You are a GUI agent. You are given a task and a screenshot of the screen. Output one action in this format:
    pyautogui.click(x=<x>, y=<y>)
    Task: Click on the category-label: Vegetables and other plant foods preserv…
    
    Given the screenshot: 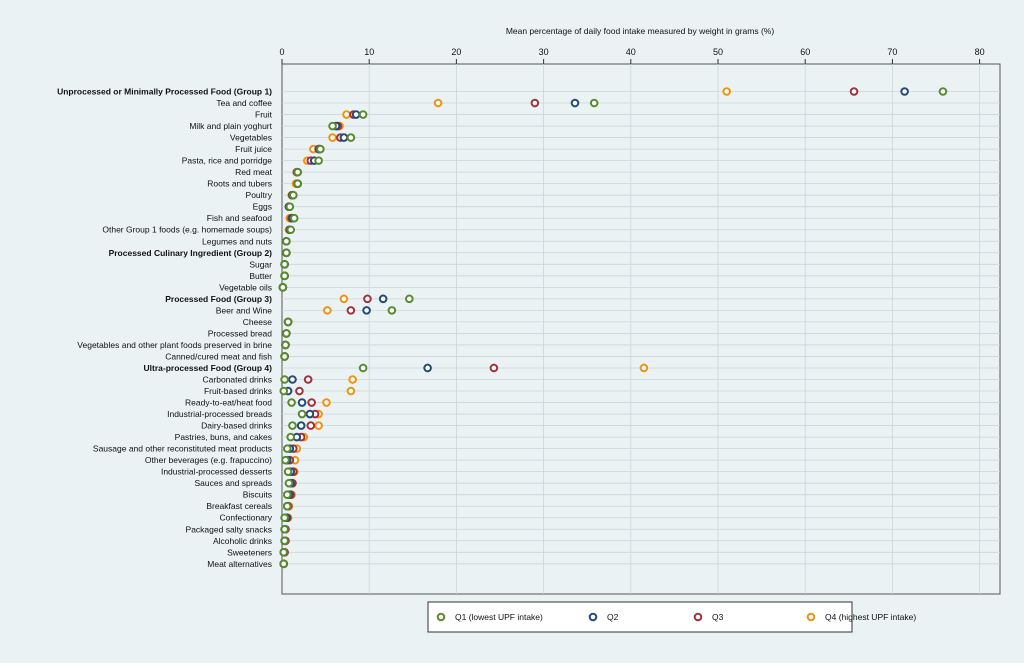 What is the action you would take?
    pyautogui.click(x=174, y=345)
    